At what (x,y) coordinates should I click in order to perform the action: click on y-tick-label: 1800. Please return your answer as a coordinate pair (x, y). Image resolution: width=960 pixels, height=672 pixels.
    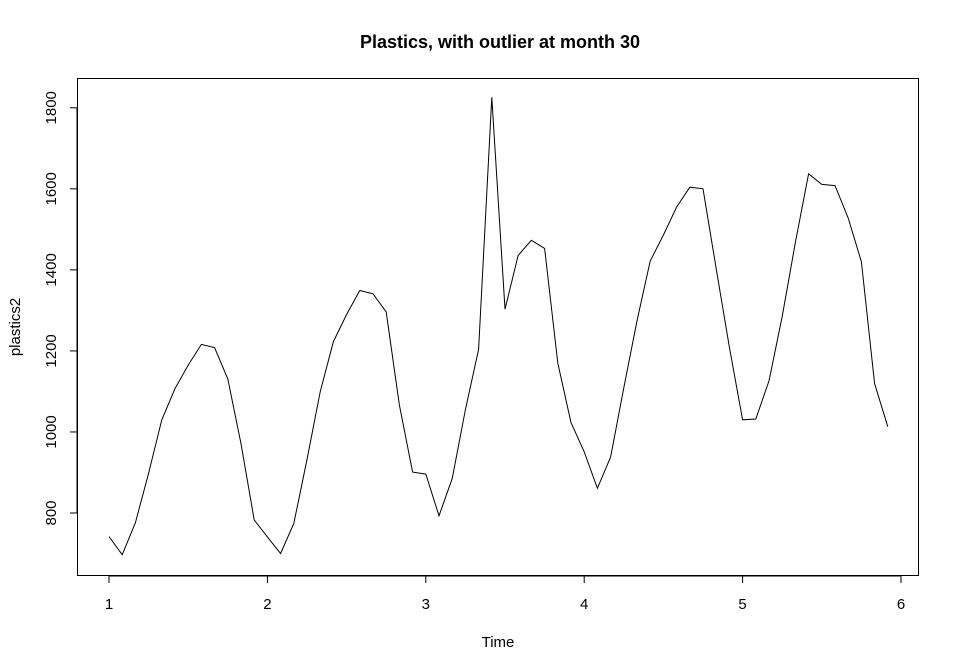
    Looking at the image, I should click on (51, 107).